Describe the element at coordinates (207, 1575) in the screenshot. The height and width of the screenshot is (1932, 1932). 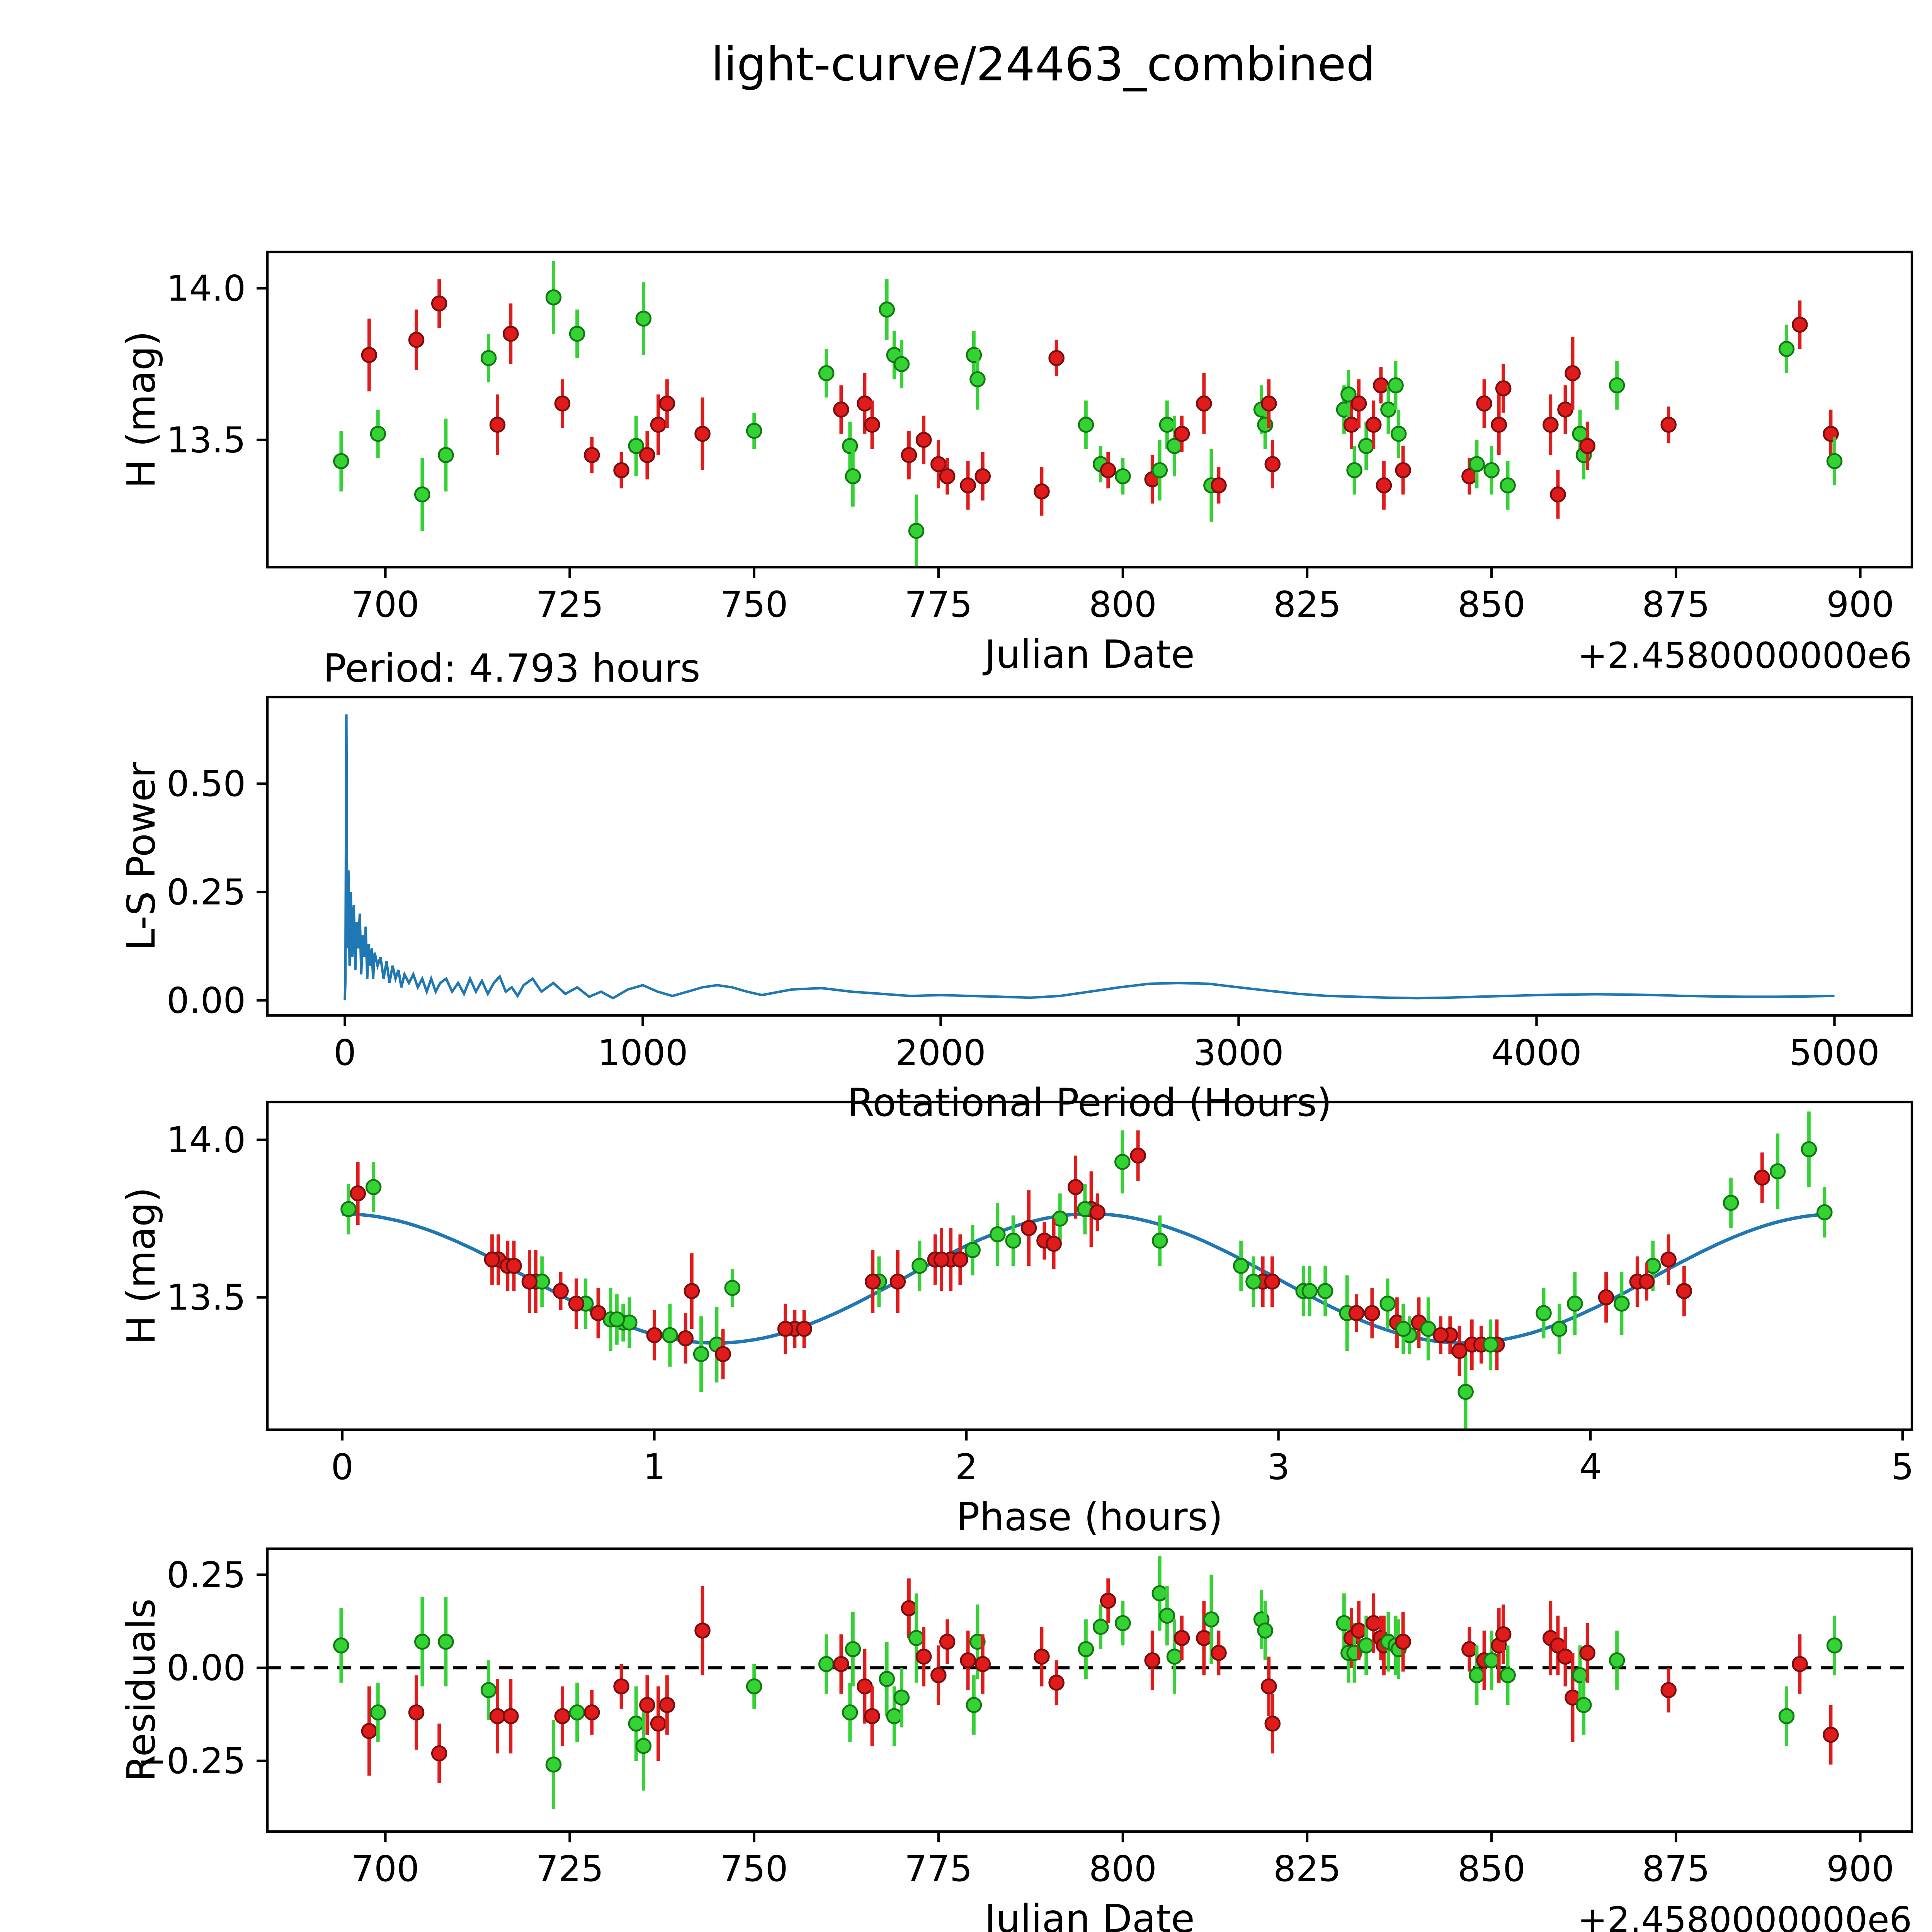
I see `y-tick-label: 0.25` at that location.